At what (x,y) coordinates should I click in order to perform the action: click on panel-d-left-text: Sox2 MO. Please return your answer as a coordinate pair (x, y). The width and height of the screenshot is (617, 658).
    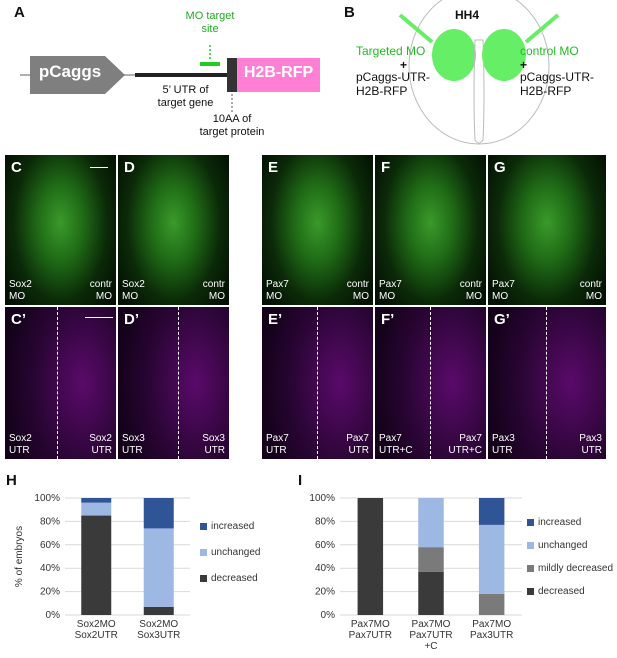
    Looking at the image, I should click on (133, 290).